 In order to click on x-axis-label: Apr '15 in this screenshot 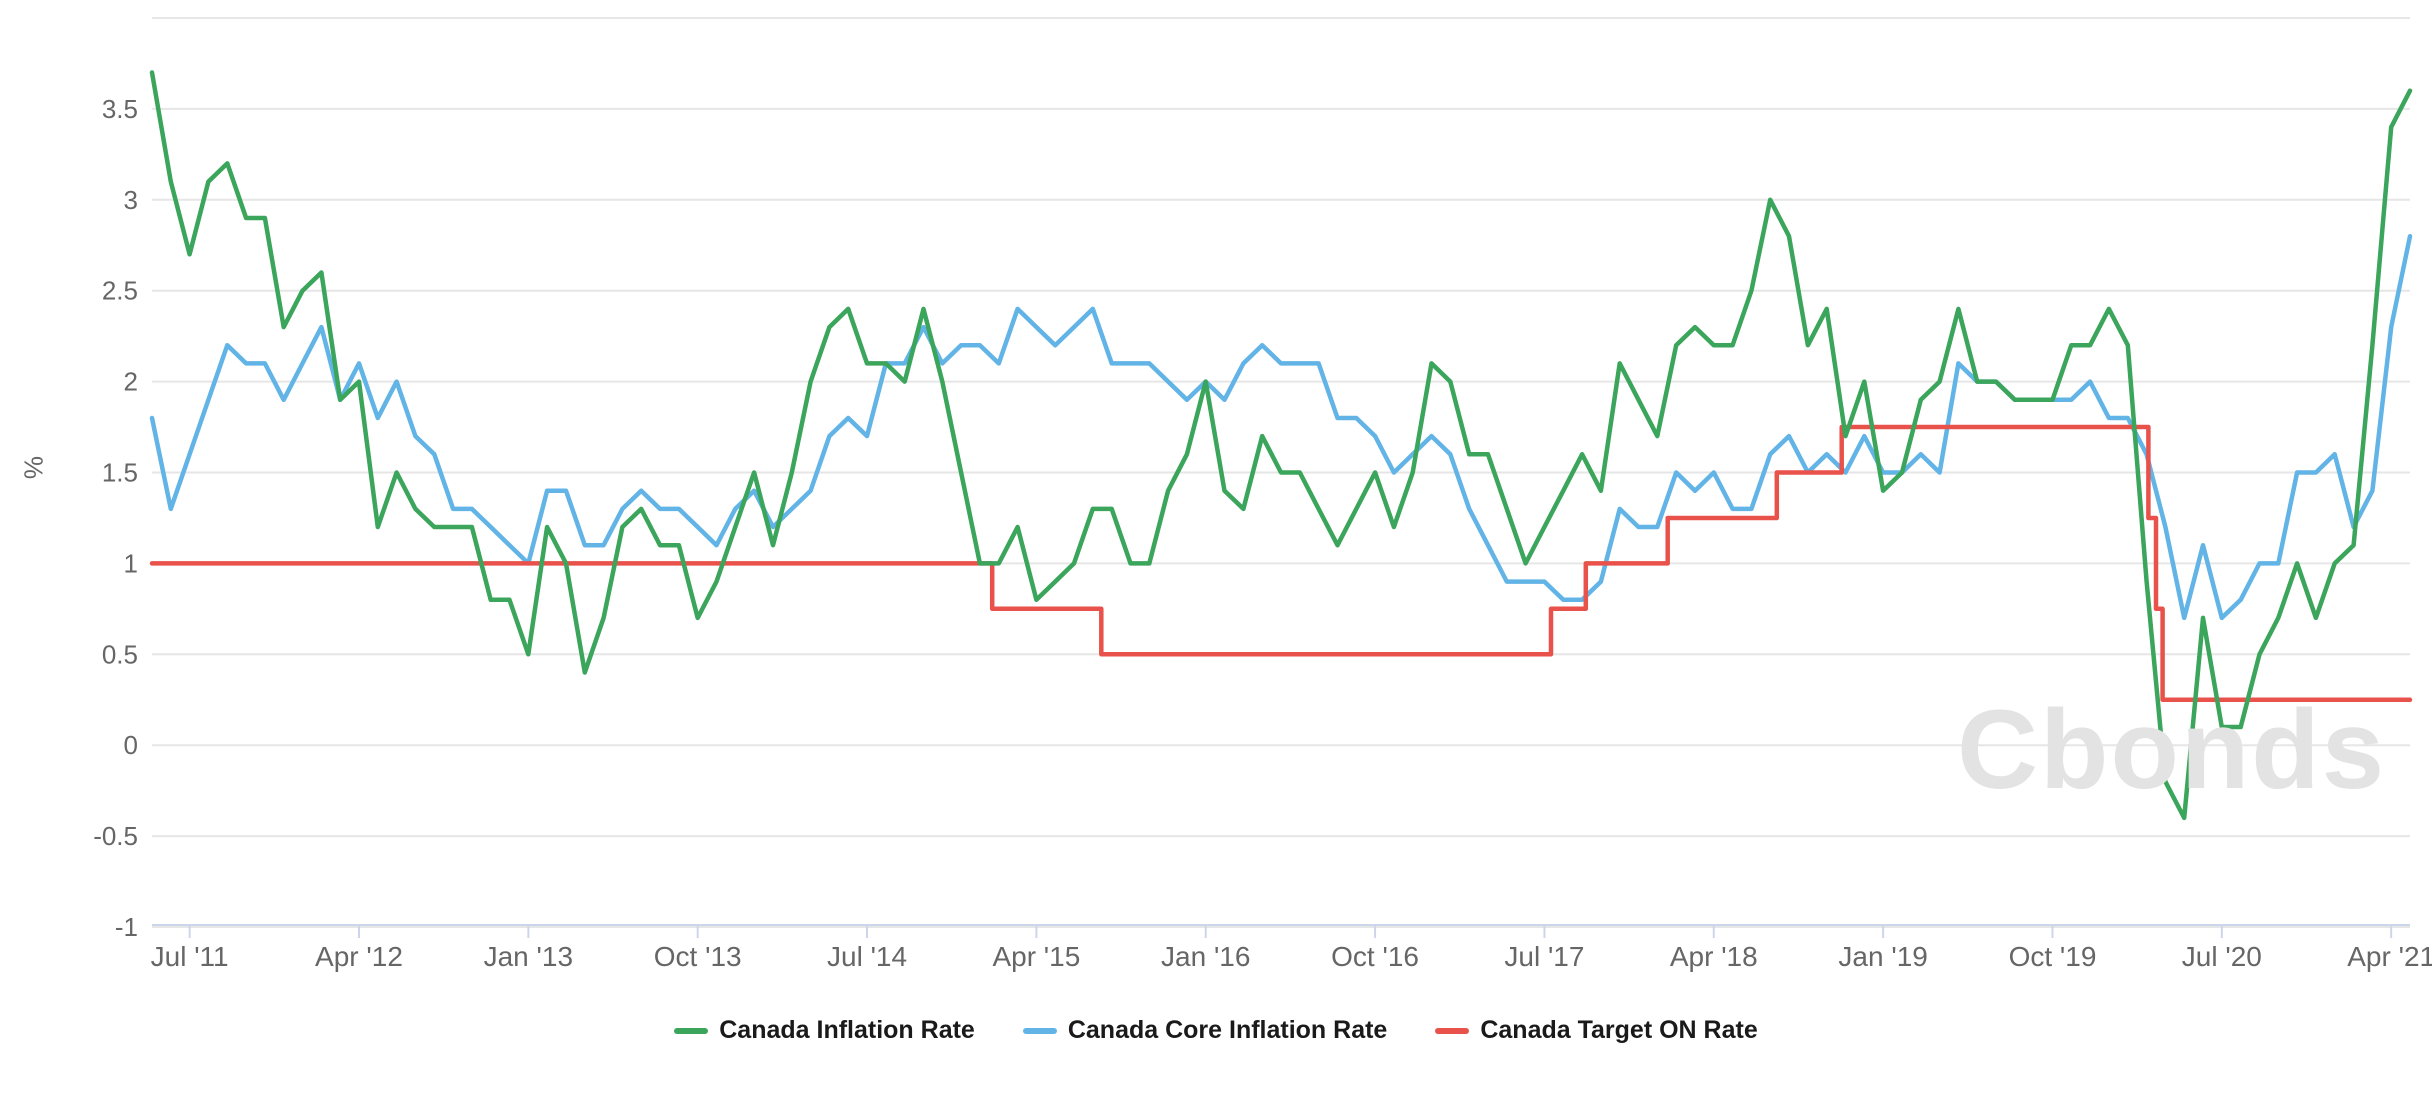, I will do `click(1036, 956)`.